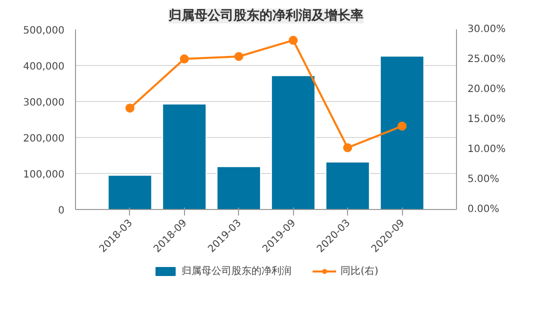  What do you see at coordinates (237, 271) in the screenshot?
I see `legend-label: 归属母公司股东的净利润` at bounding box center [237, 271].